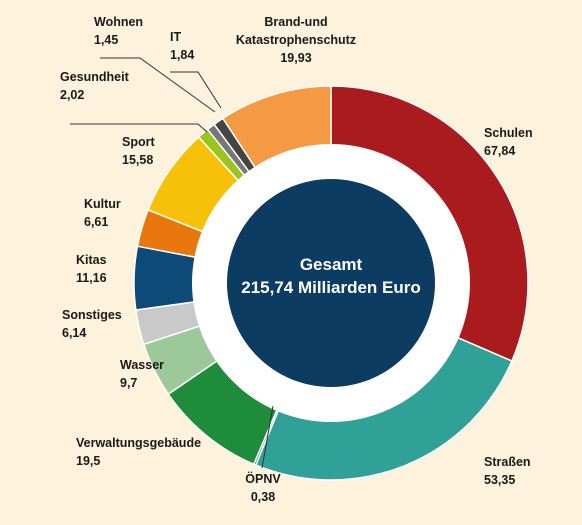 This screenshot has width=582, height=525. What do you see at coordinates (182, 46) in the screenshot?
I see `slice-label: IT 1,84` at bounding box center [182, 46].